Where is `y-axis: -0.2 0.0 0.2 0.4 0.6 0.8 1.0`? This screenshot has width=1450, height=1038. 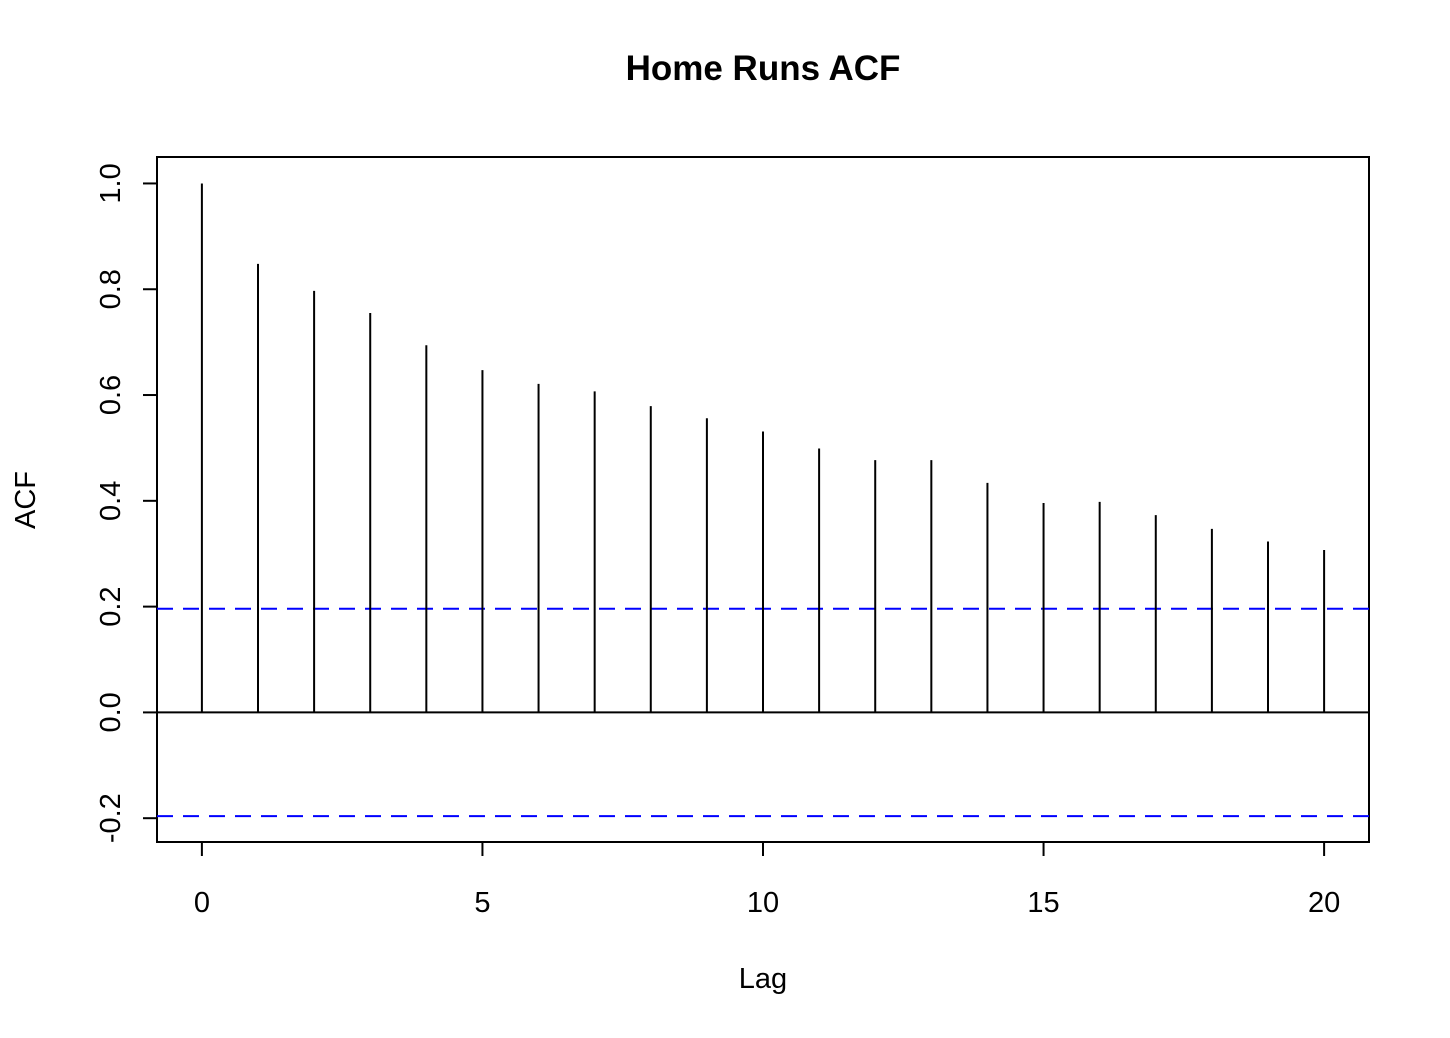 y-axis: -0.2 0.0 0.2 0.4 0.6 0.8 1.0 is located at coordinates (126, 503).